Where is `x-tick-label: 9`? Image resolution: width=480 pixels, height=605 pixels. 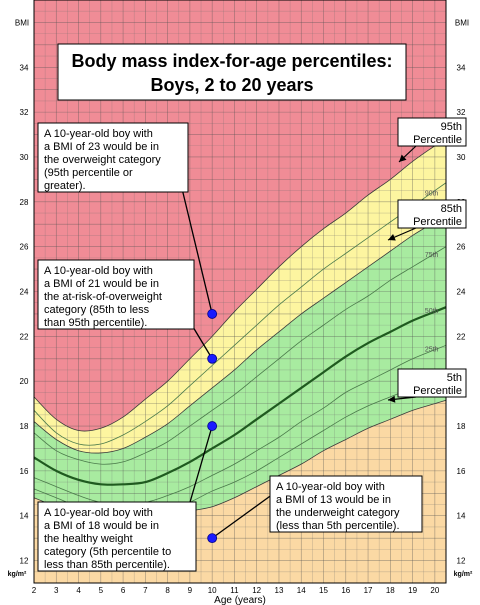
x-tick-label: 9 is located at coordinates (190, 590).